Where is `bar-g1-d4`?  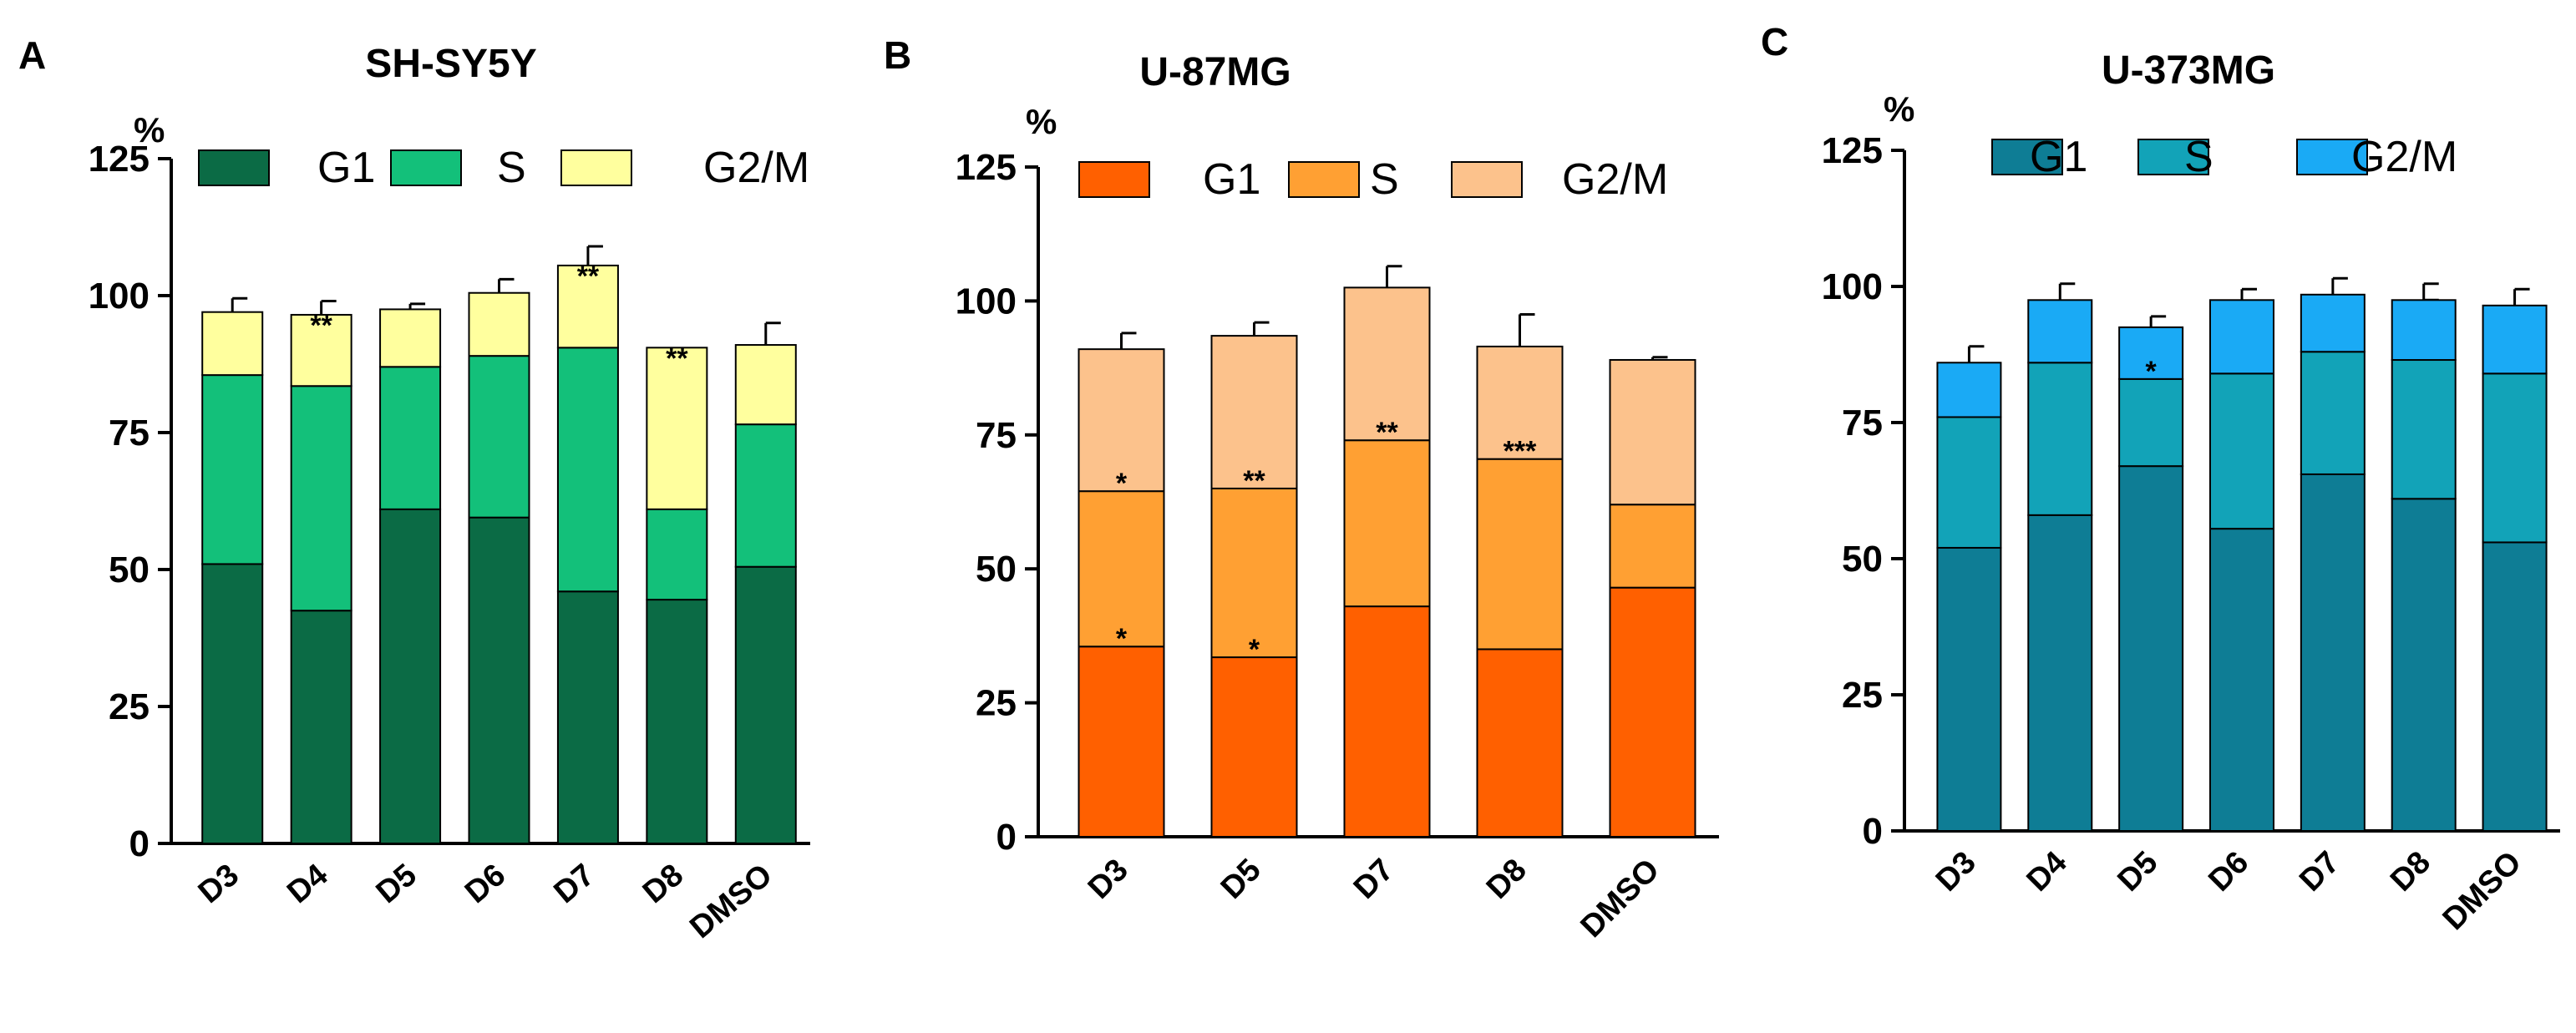
bar-g1-d4 is located at coordinates (2060, 673).